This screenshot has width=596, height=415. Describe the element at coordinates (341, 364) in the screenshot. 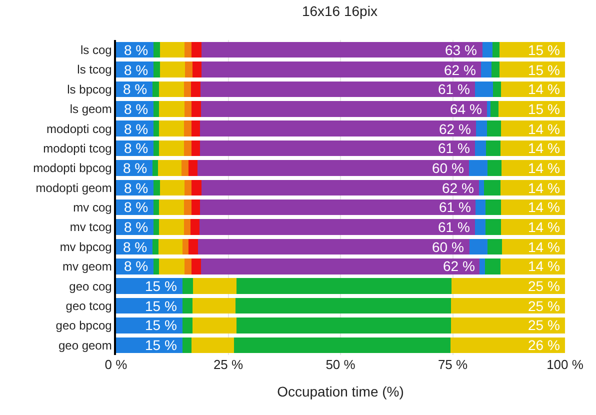

I see `x-tick-label: 50 %` at that location.